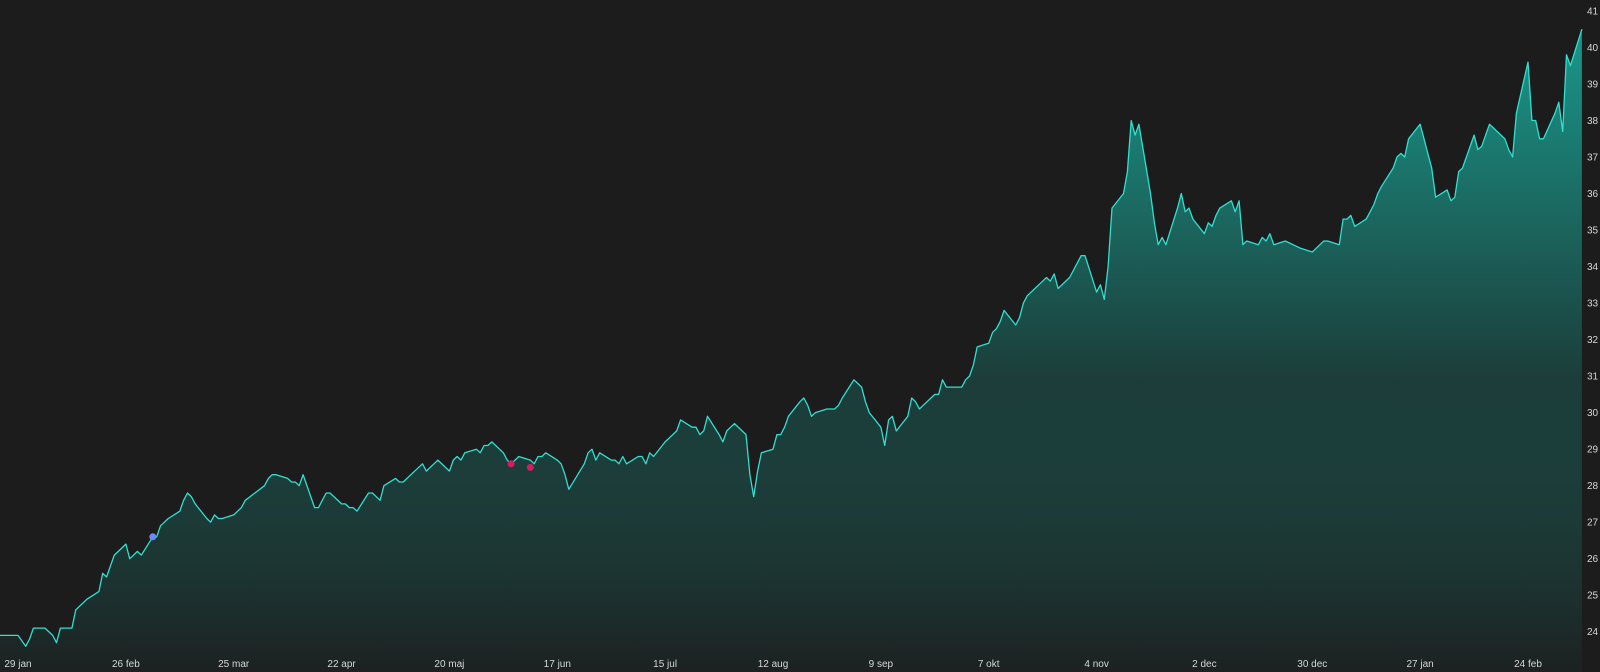  What do you see at coordinates (1593, 323) in the screenshot?
I see `y-axis: 24 25 26 27 28 29 30 31 32 33 34 35 36 37 38 39 40 41` at bounding box center [1593, 323].